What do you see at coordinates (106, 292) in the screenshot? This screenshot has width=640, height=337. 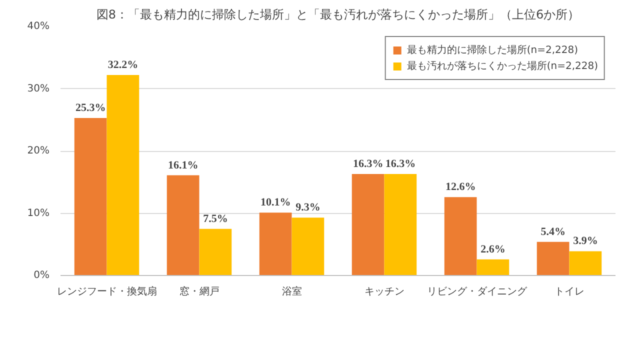 I see `x-tick-label: レンジフード・換気扇` at bounding box center [106, 292].